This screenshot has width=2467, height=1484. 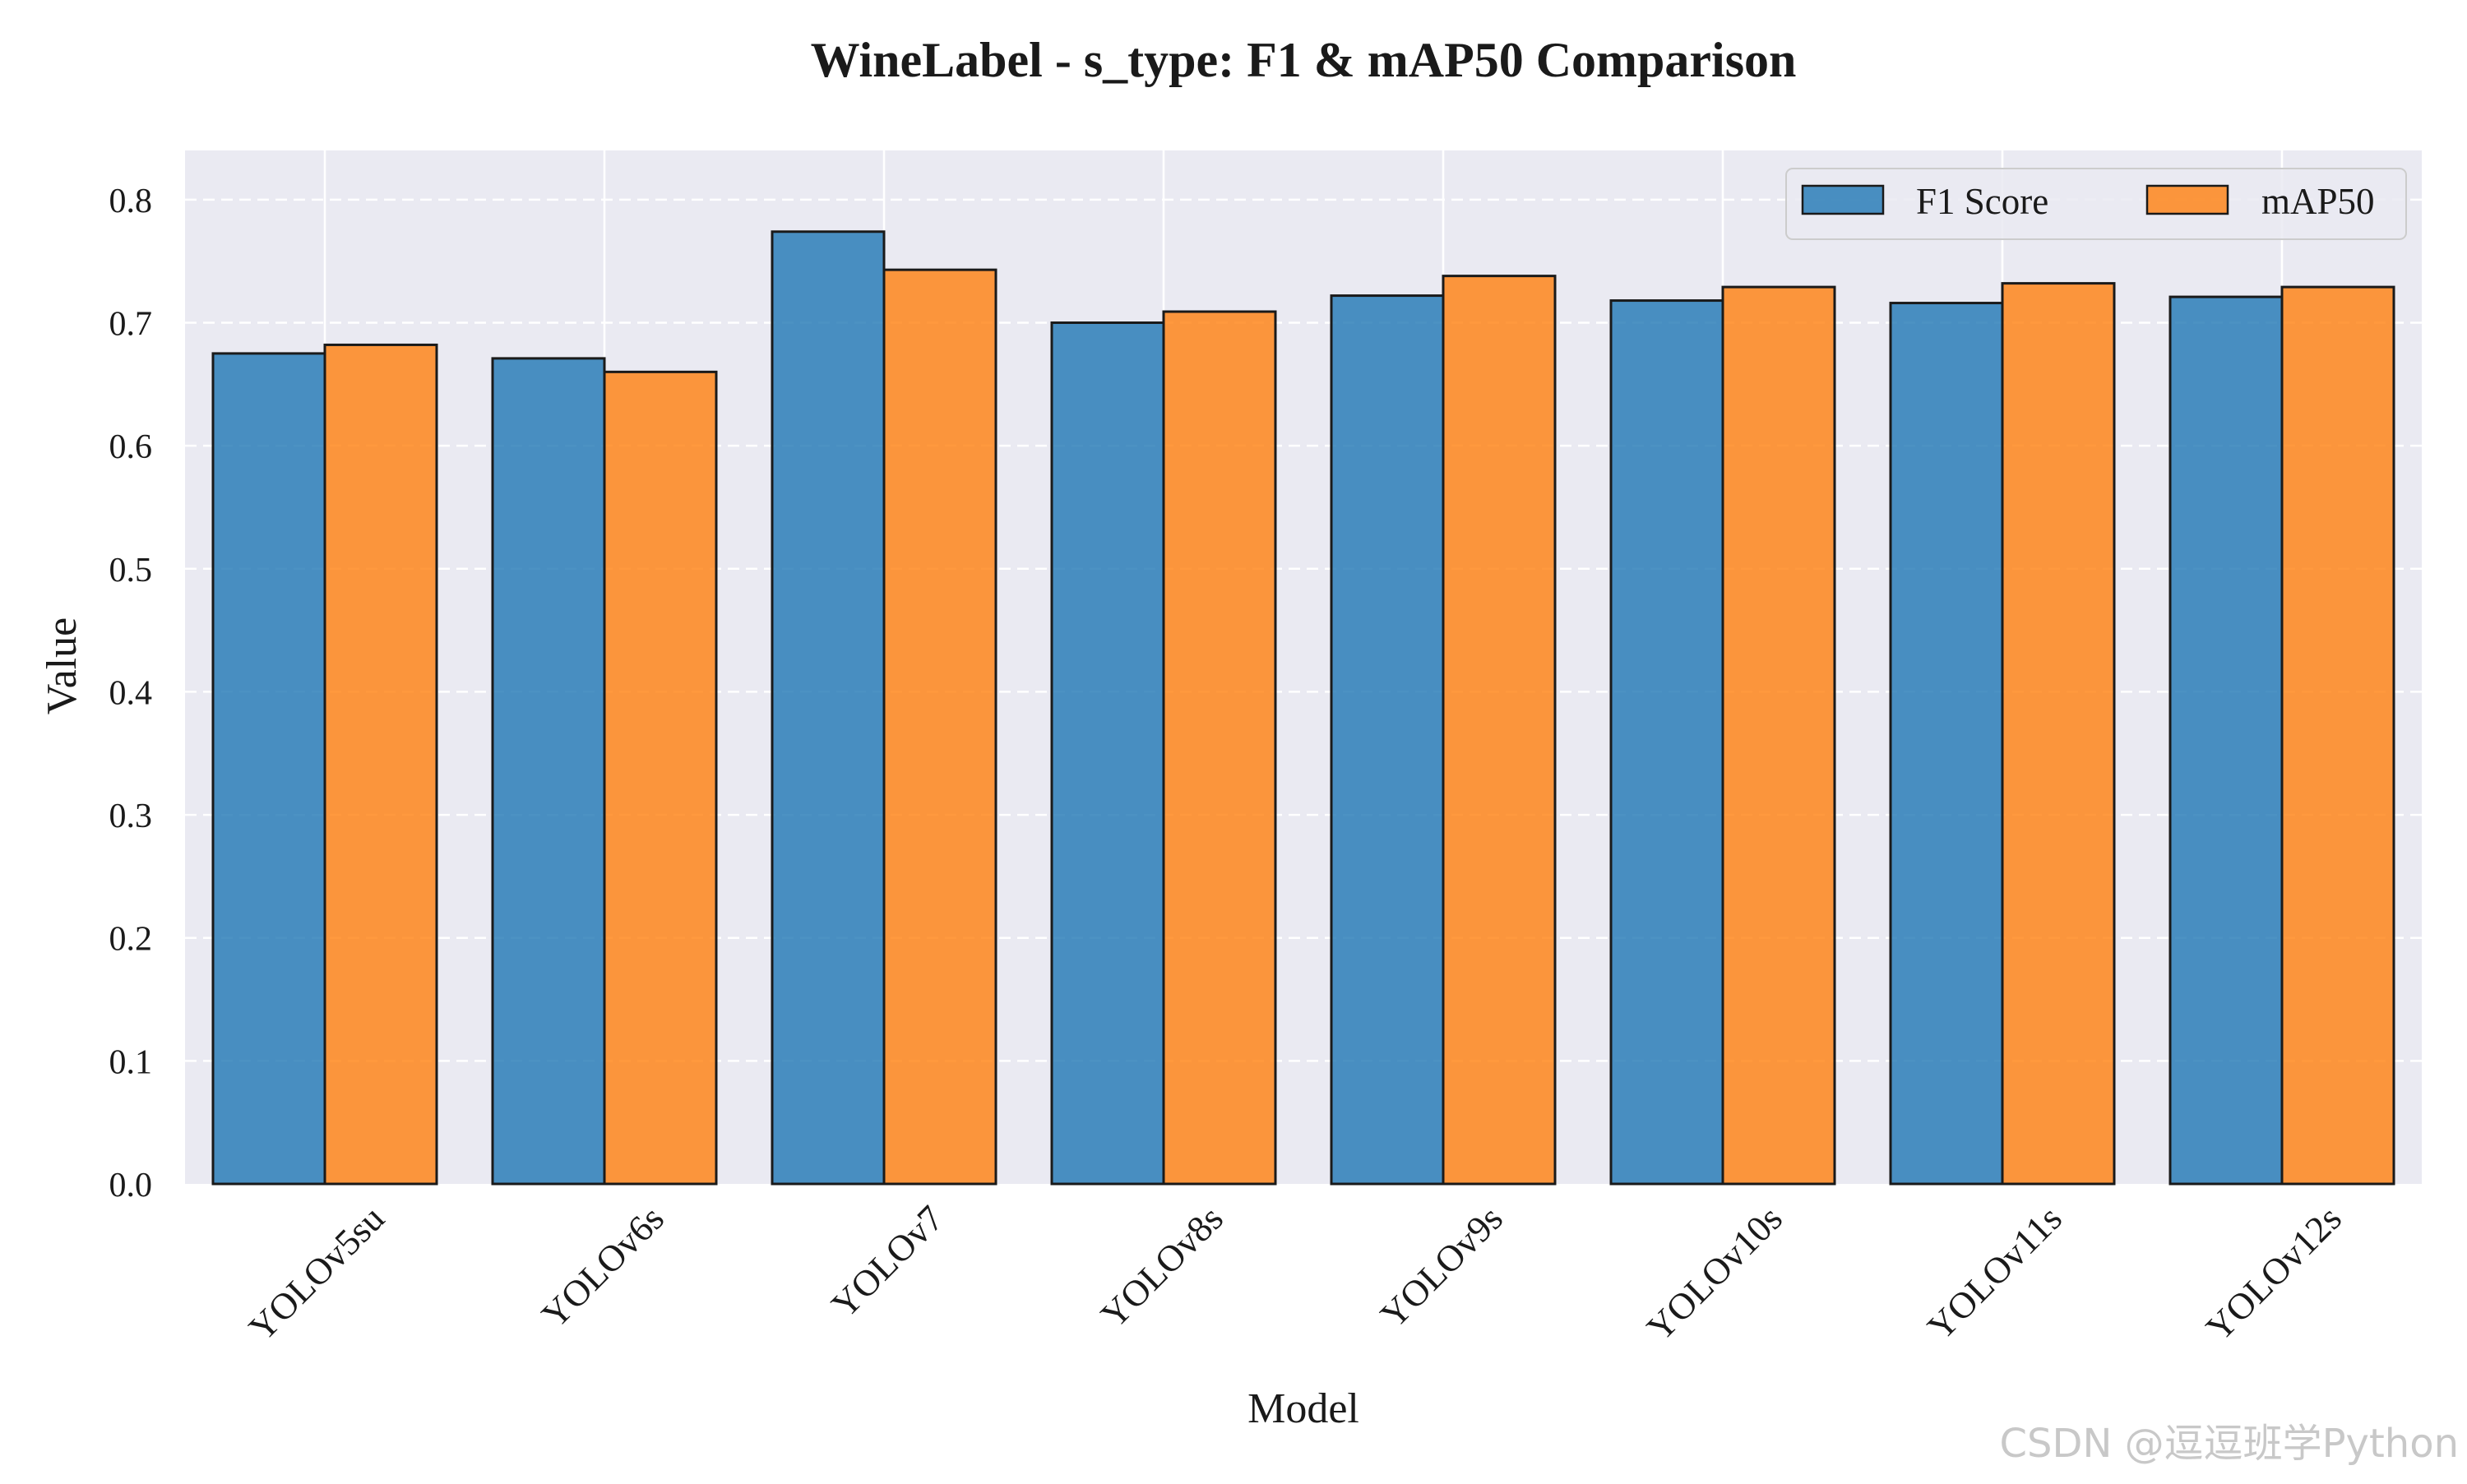 I want to click on bar-f1-yolov8s, so click(x=1108, y=754).